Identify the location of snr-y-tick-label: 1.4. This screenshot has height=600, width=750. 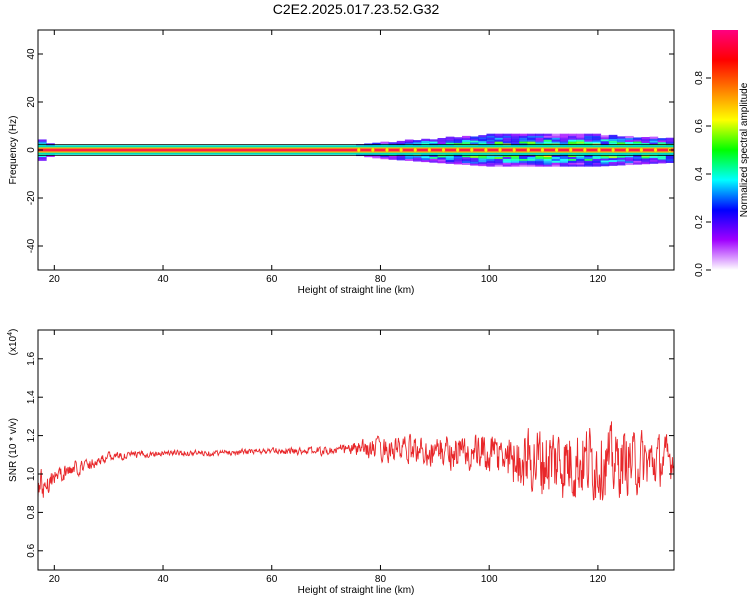
(31, 397).